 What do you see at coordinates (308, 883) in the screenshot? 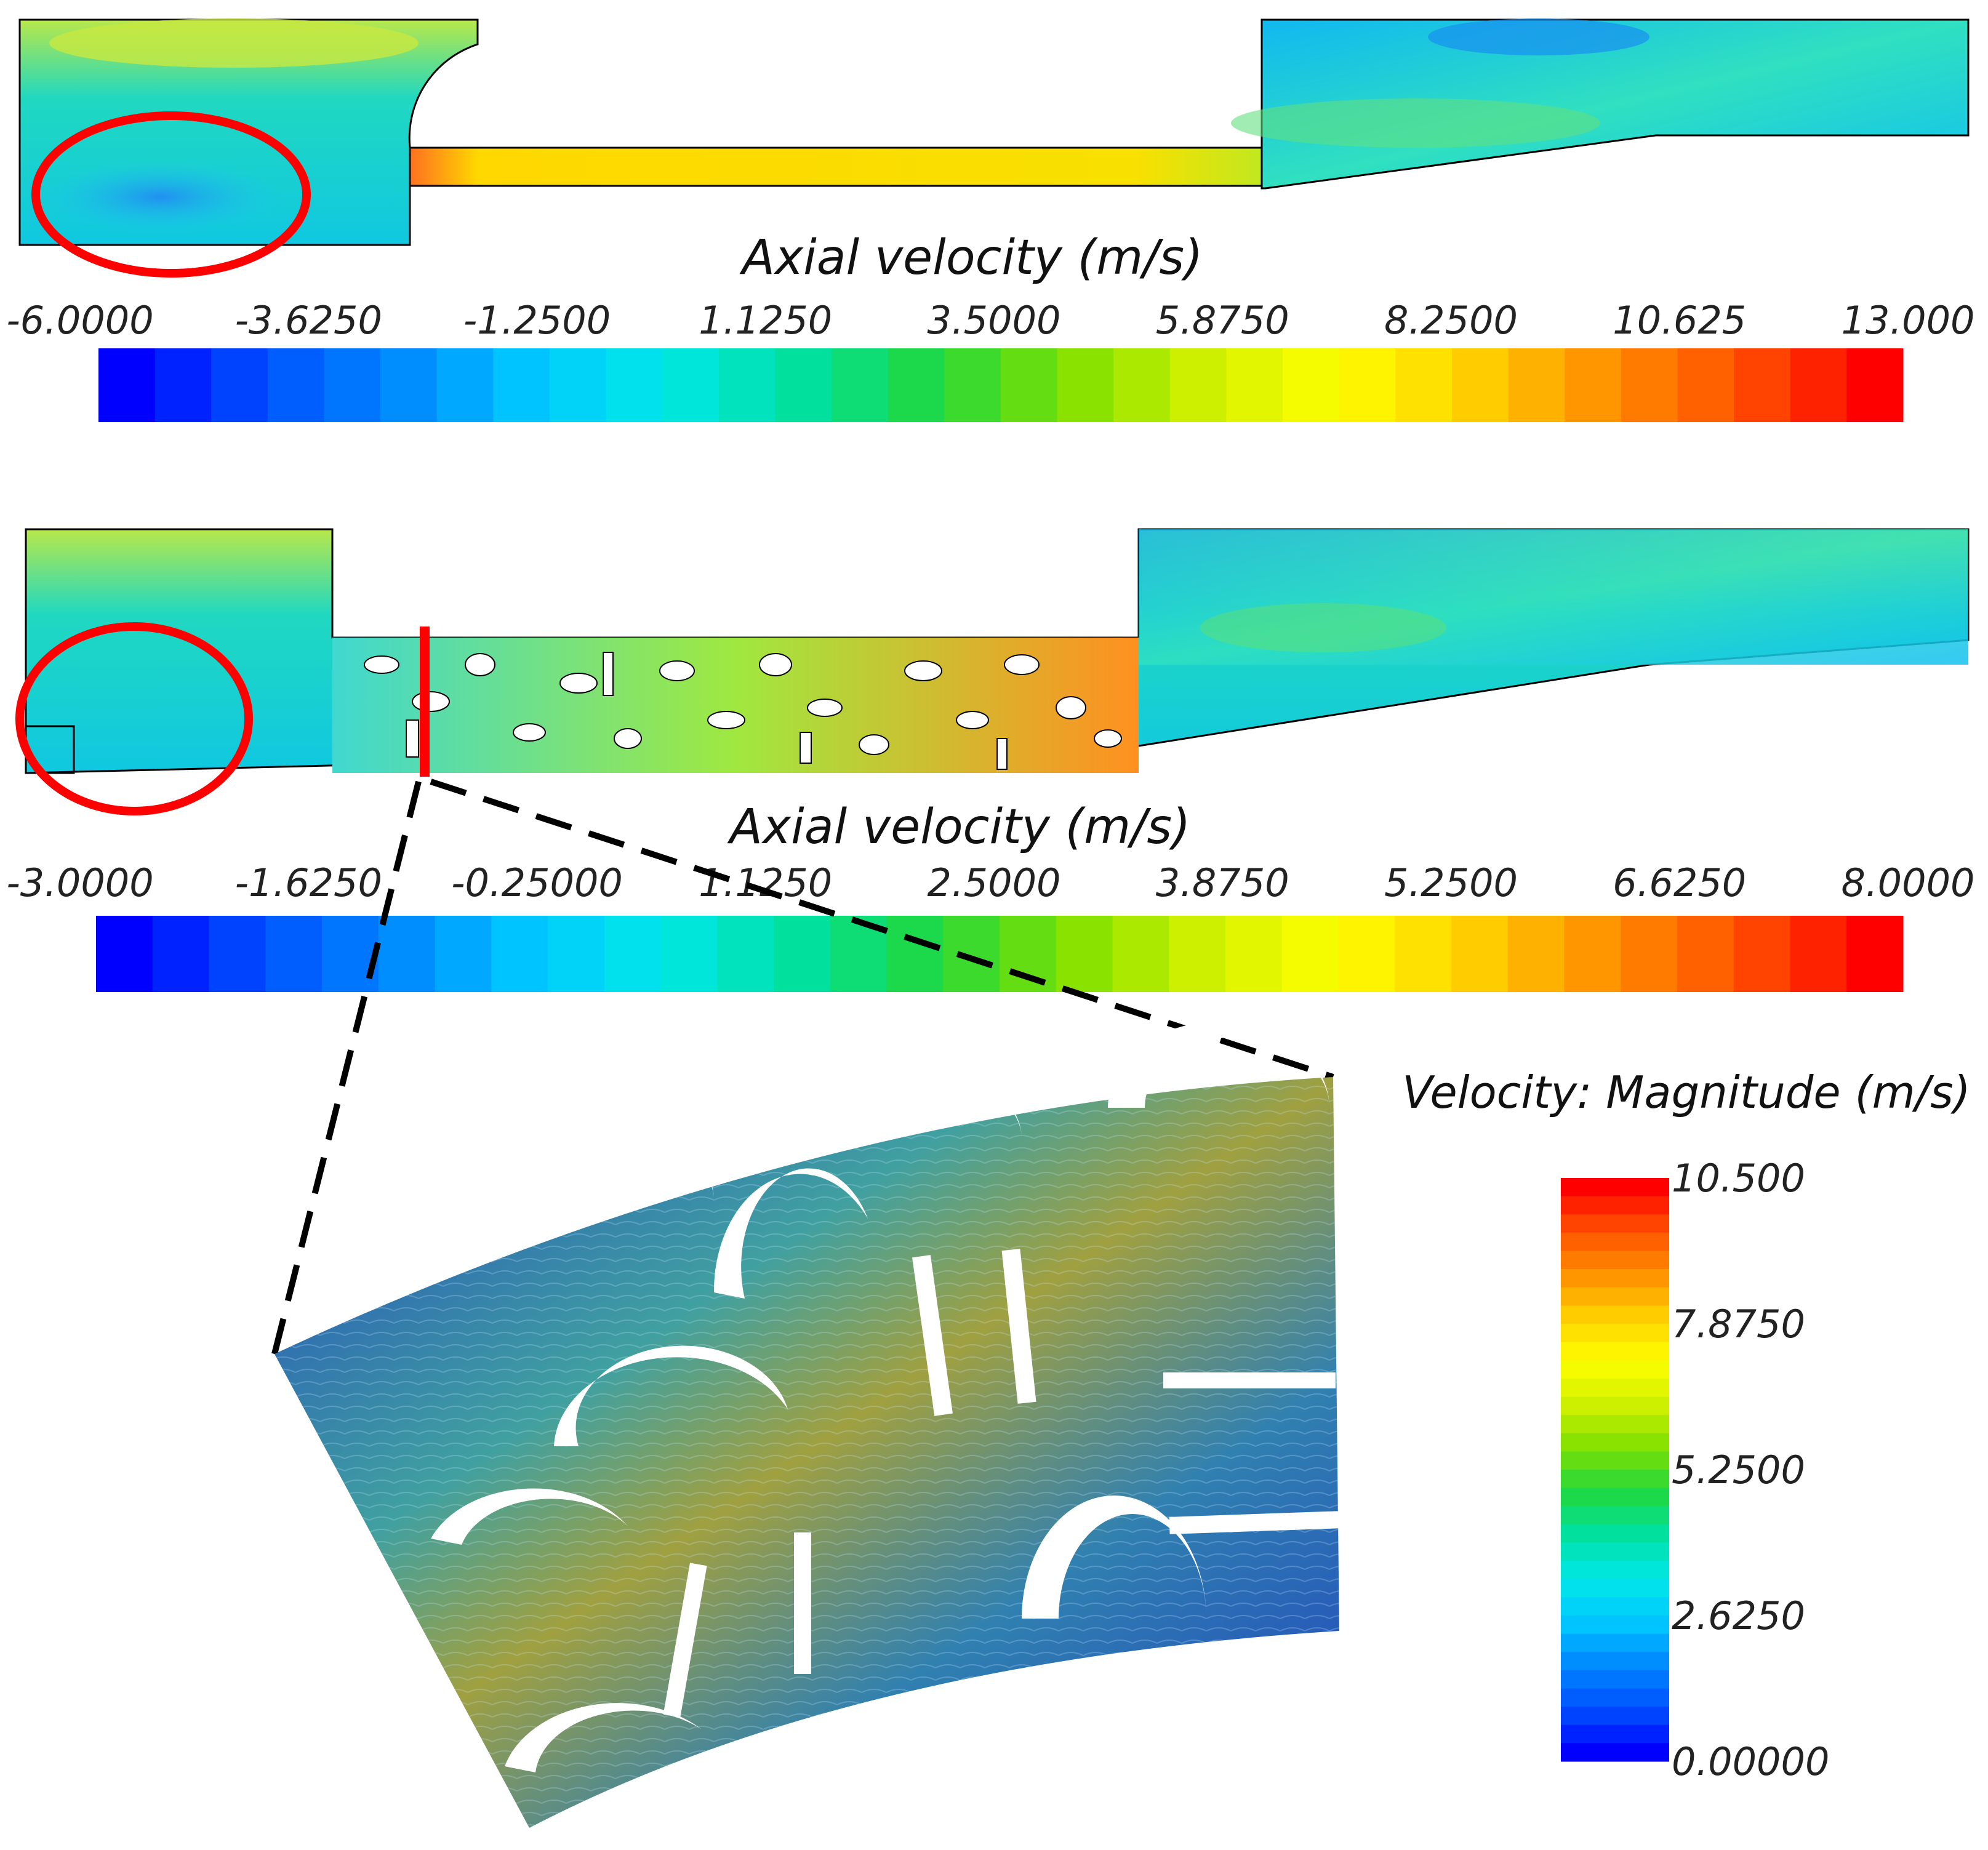
I see `colorbar-tick-label: -1.6250` at bounding box center [308, 883].